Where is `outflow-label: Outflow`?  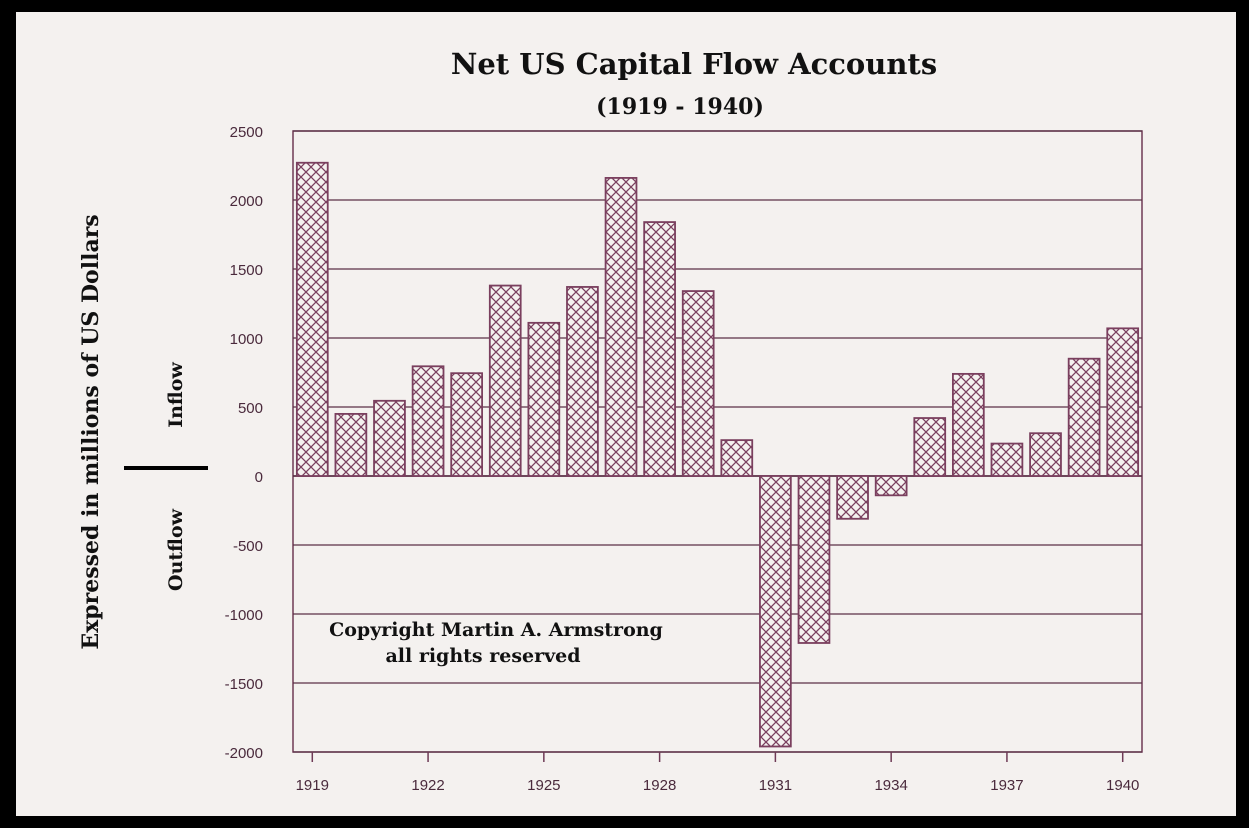 outflow-label: Outflow is located at coordinates (176, 549).